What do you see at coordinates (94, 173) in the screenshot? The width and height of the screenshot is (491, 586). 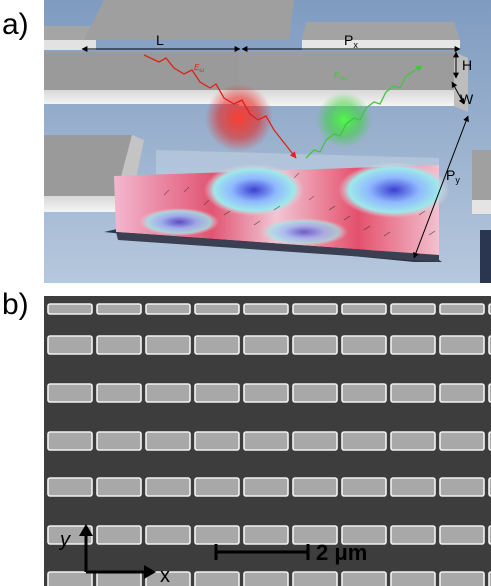 I see `block-bottom-left` at bounding box center [94, 173].